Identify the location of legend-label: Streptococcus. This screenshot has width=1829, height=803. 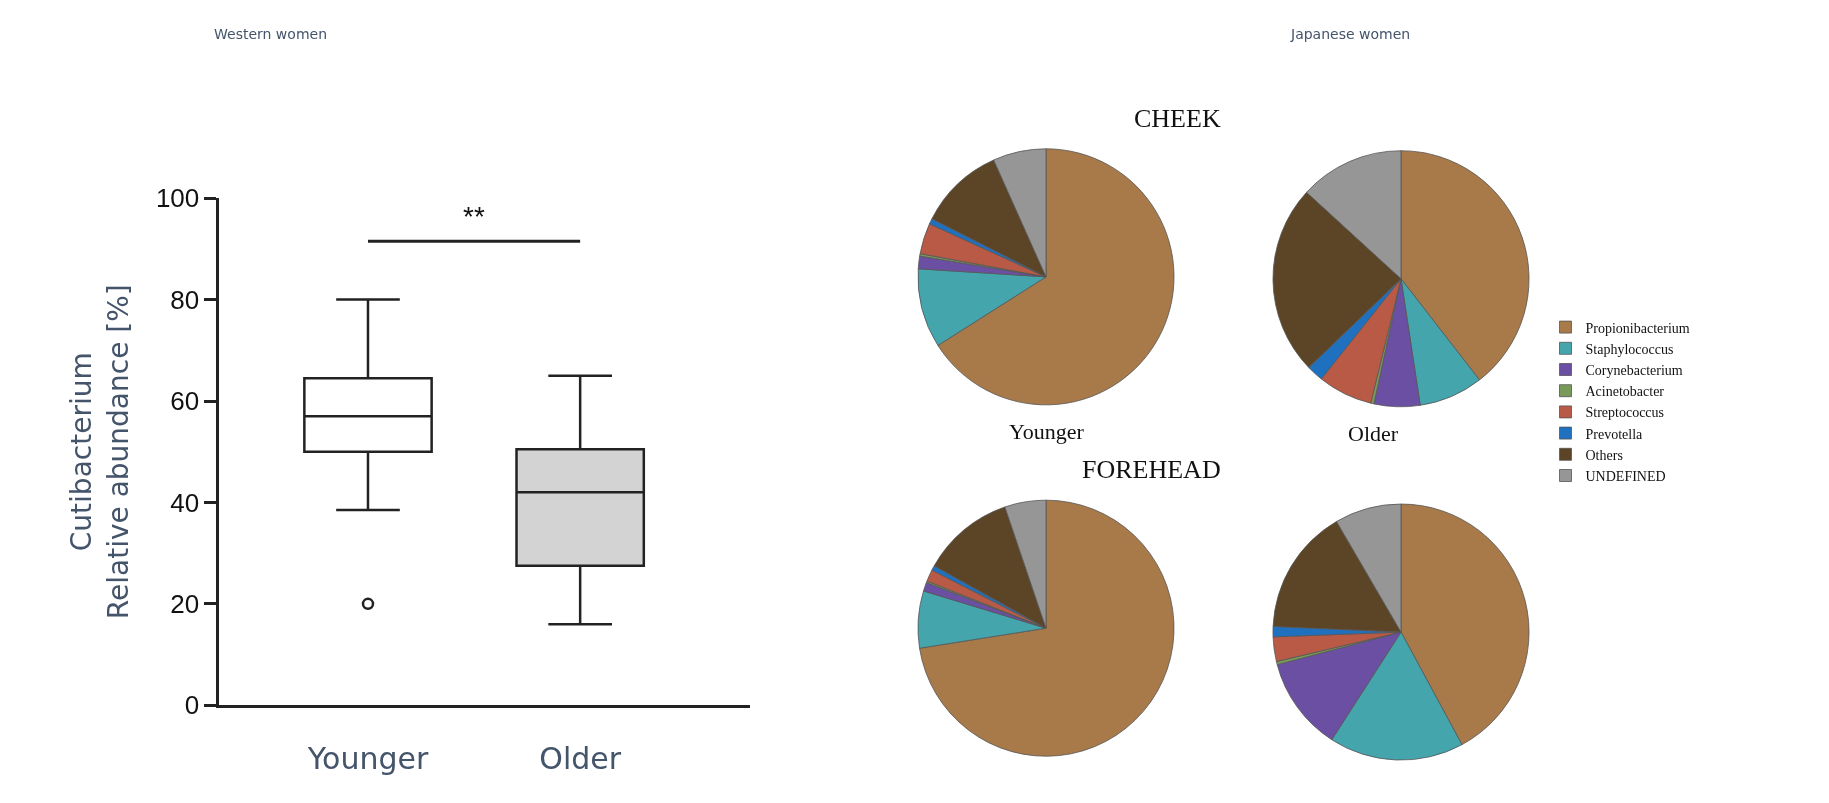
(1625, 413).